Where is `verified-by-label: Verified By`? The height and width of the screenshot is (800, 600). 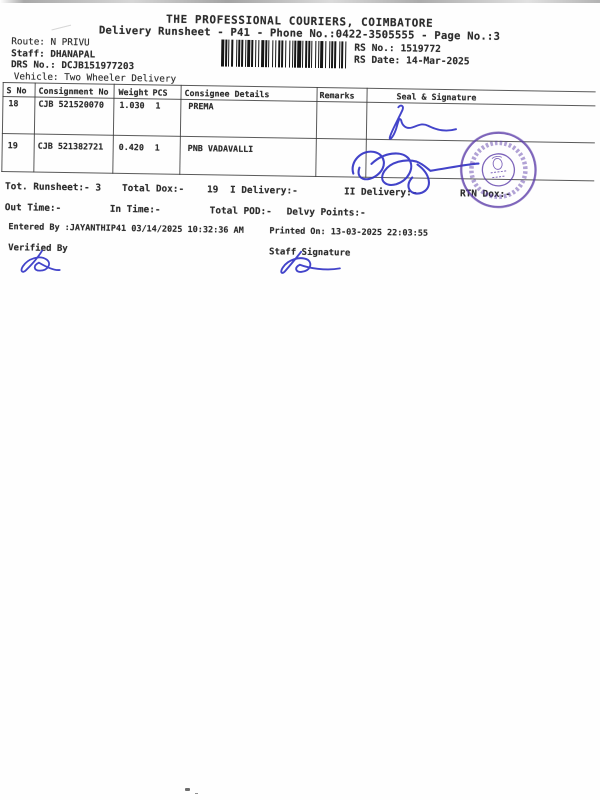 verified-by-label: Verified By is located at coordinates (38, 249).